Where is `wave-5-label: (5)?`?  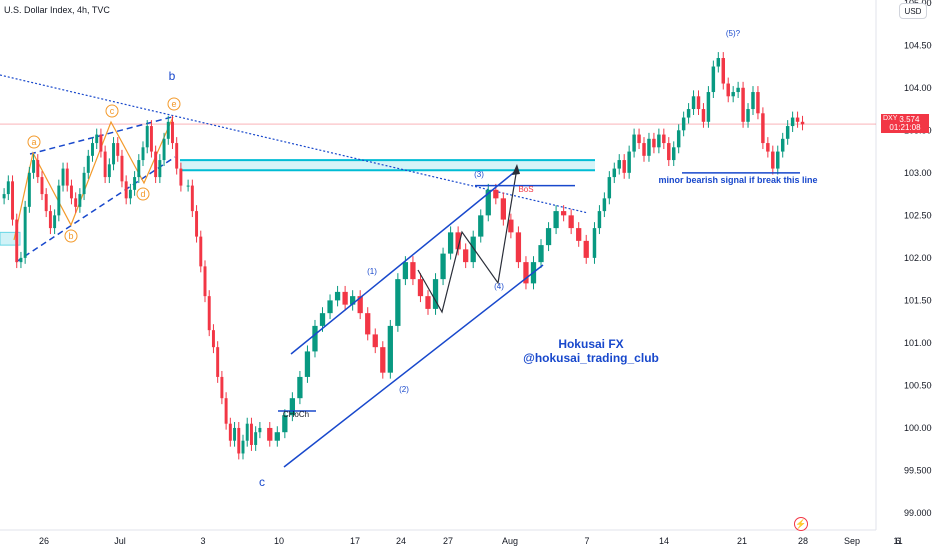
wave-5-label: (5)? is located at coordinates (733, 33).